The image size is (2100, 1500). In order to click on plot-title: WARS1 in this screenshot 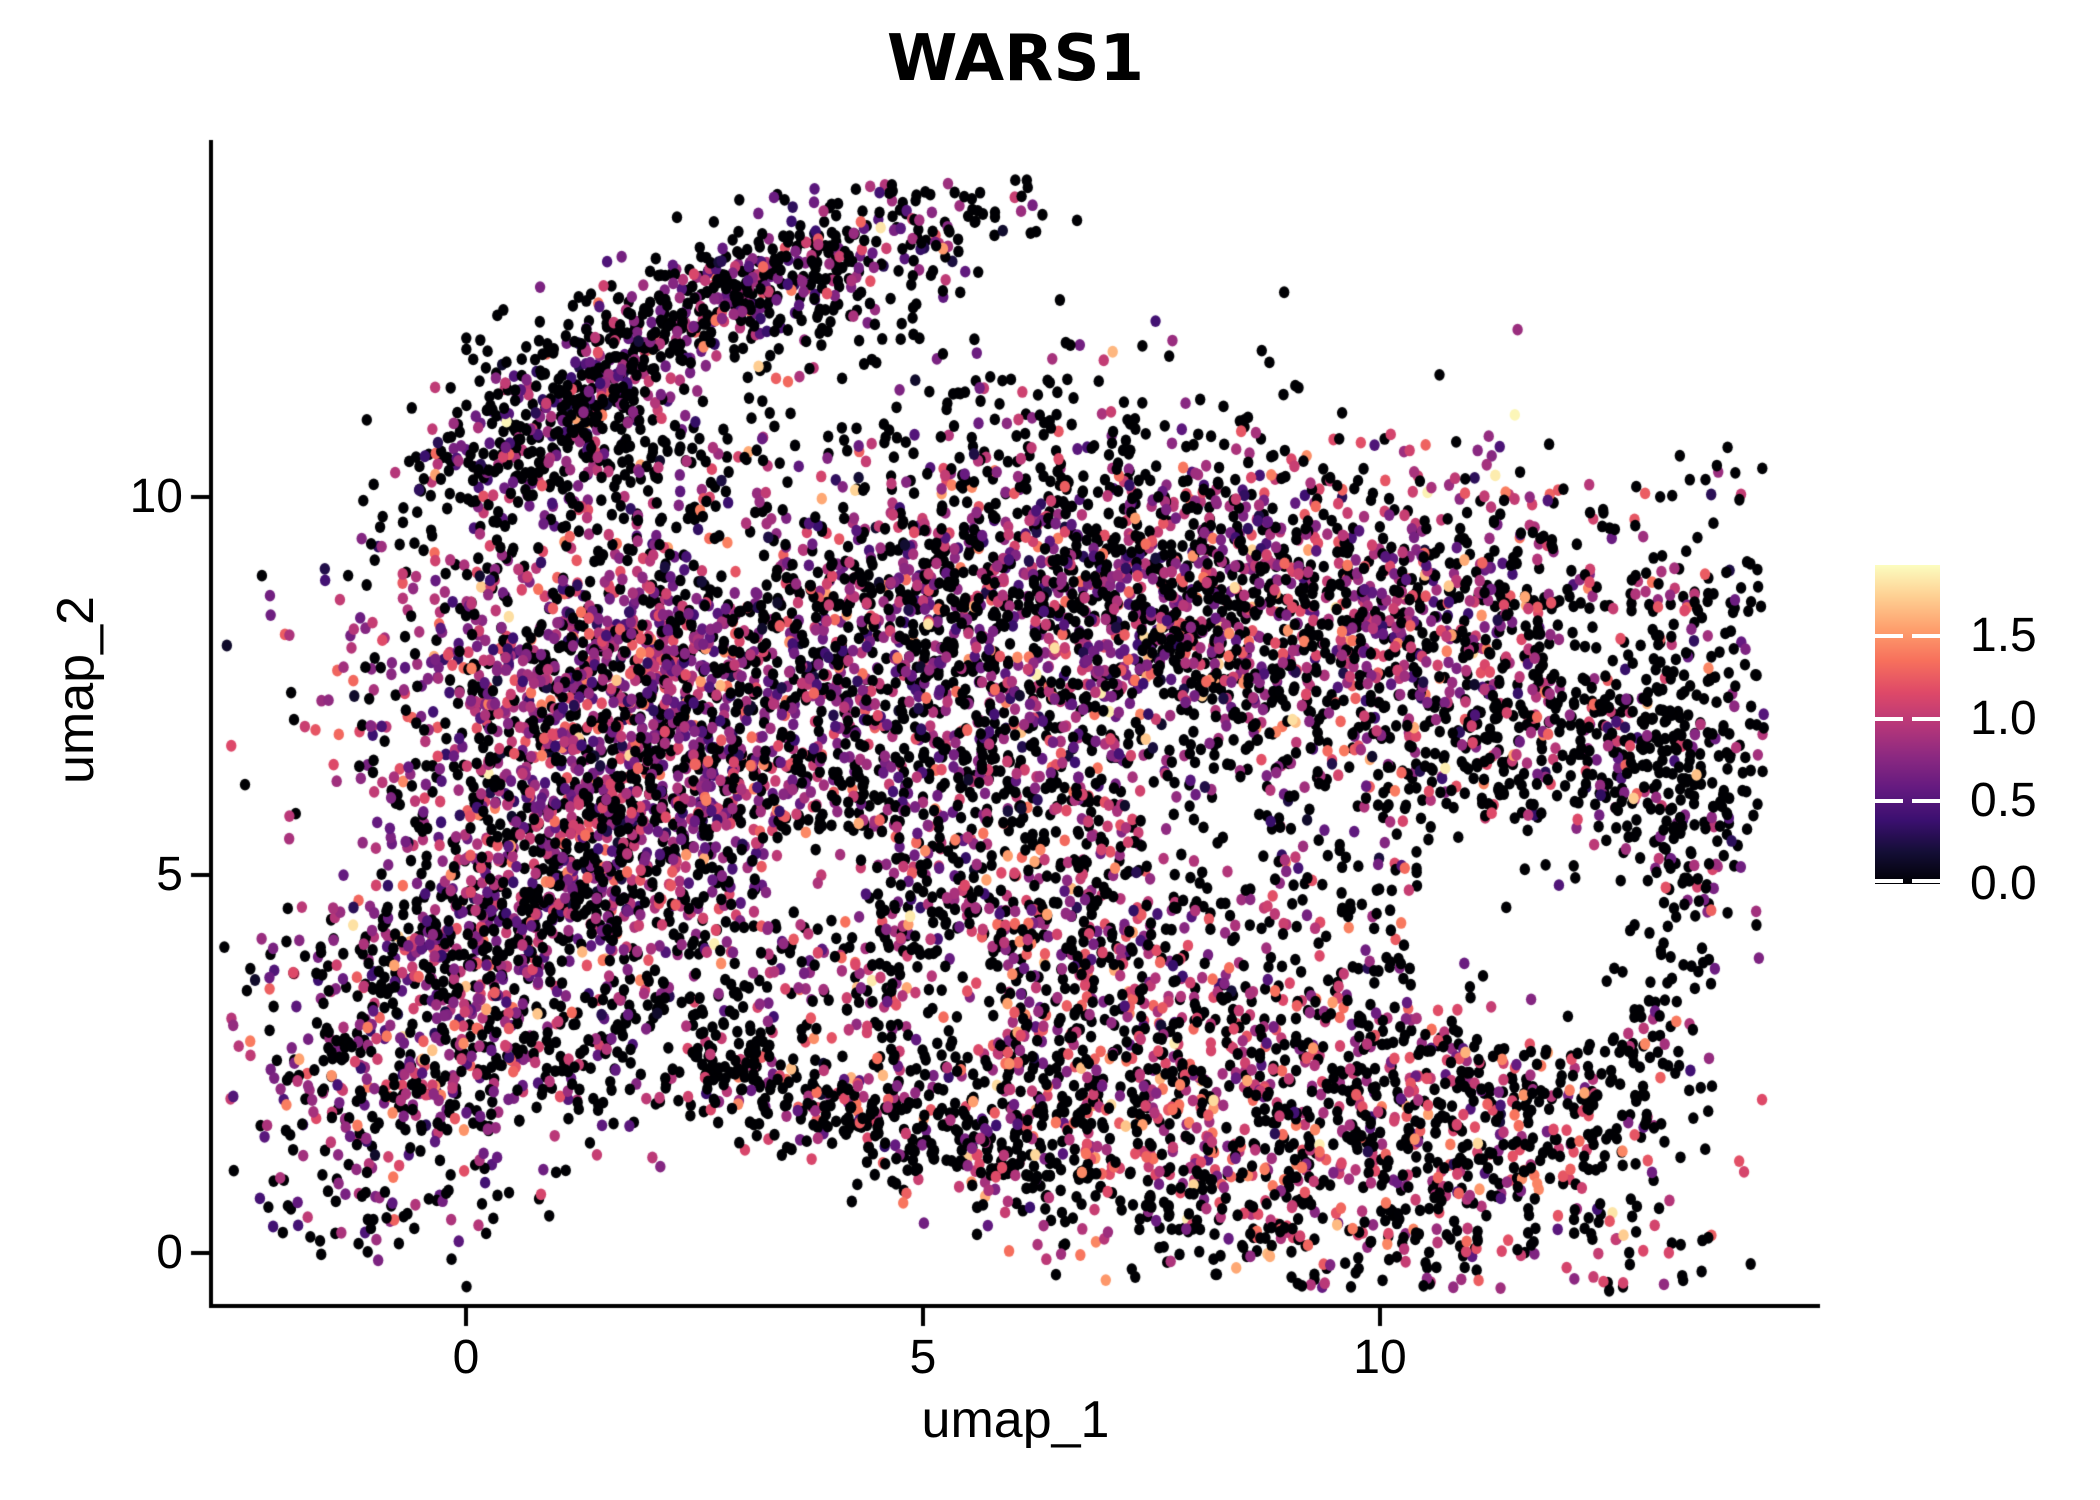, I will do `click(1015, 59)`.